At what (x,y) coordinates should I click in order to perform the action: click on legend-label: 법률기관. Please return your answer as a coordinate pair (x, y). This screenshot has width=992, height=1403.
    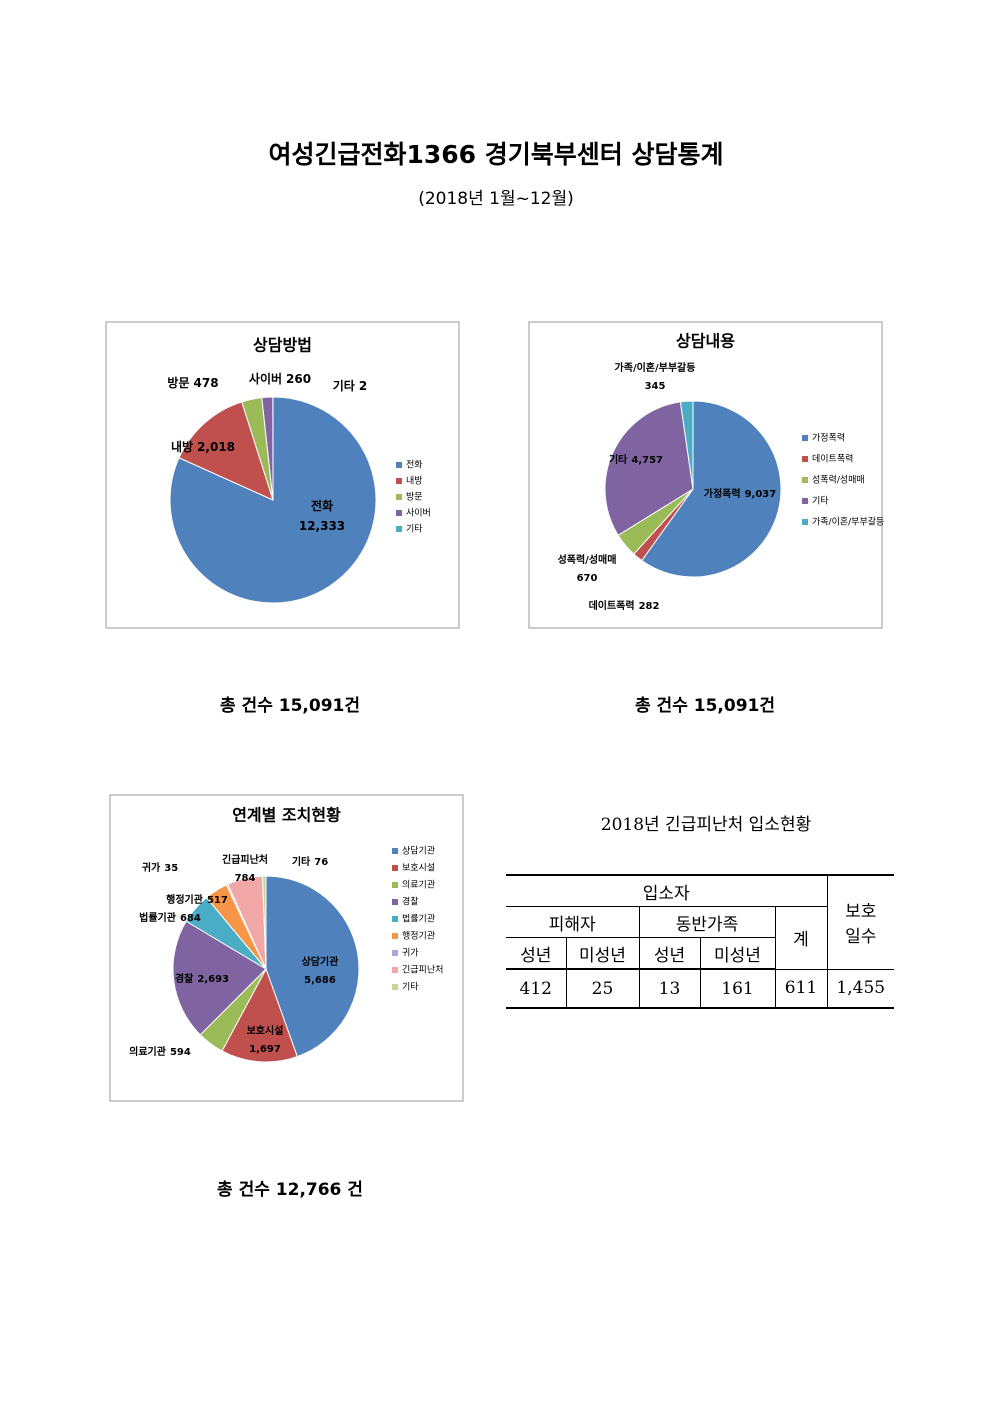
    Looking at the image, I should click on (418, 919).